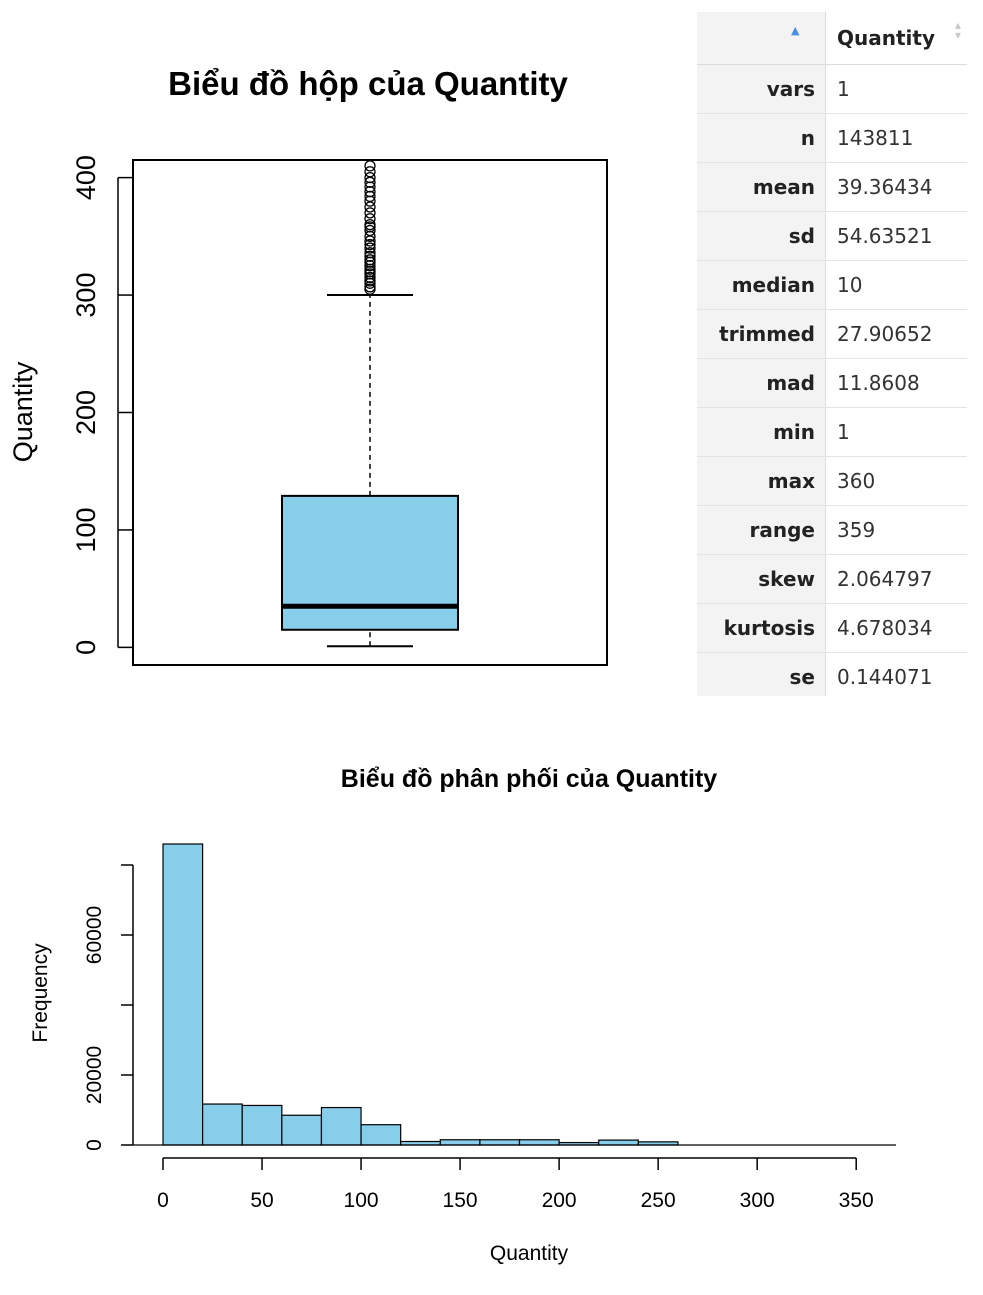 Image resolution: width=983 pixels, height=1295 pixels. I want to click on stats-row: n 143811, so click(832, 138).